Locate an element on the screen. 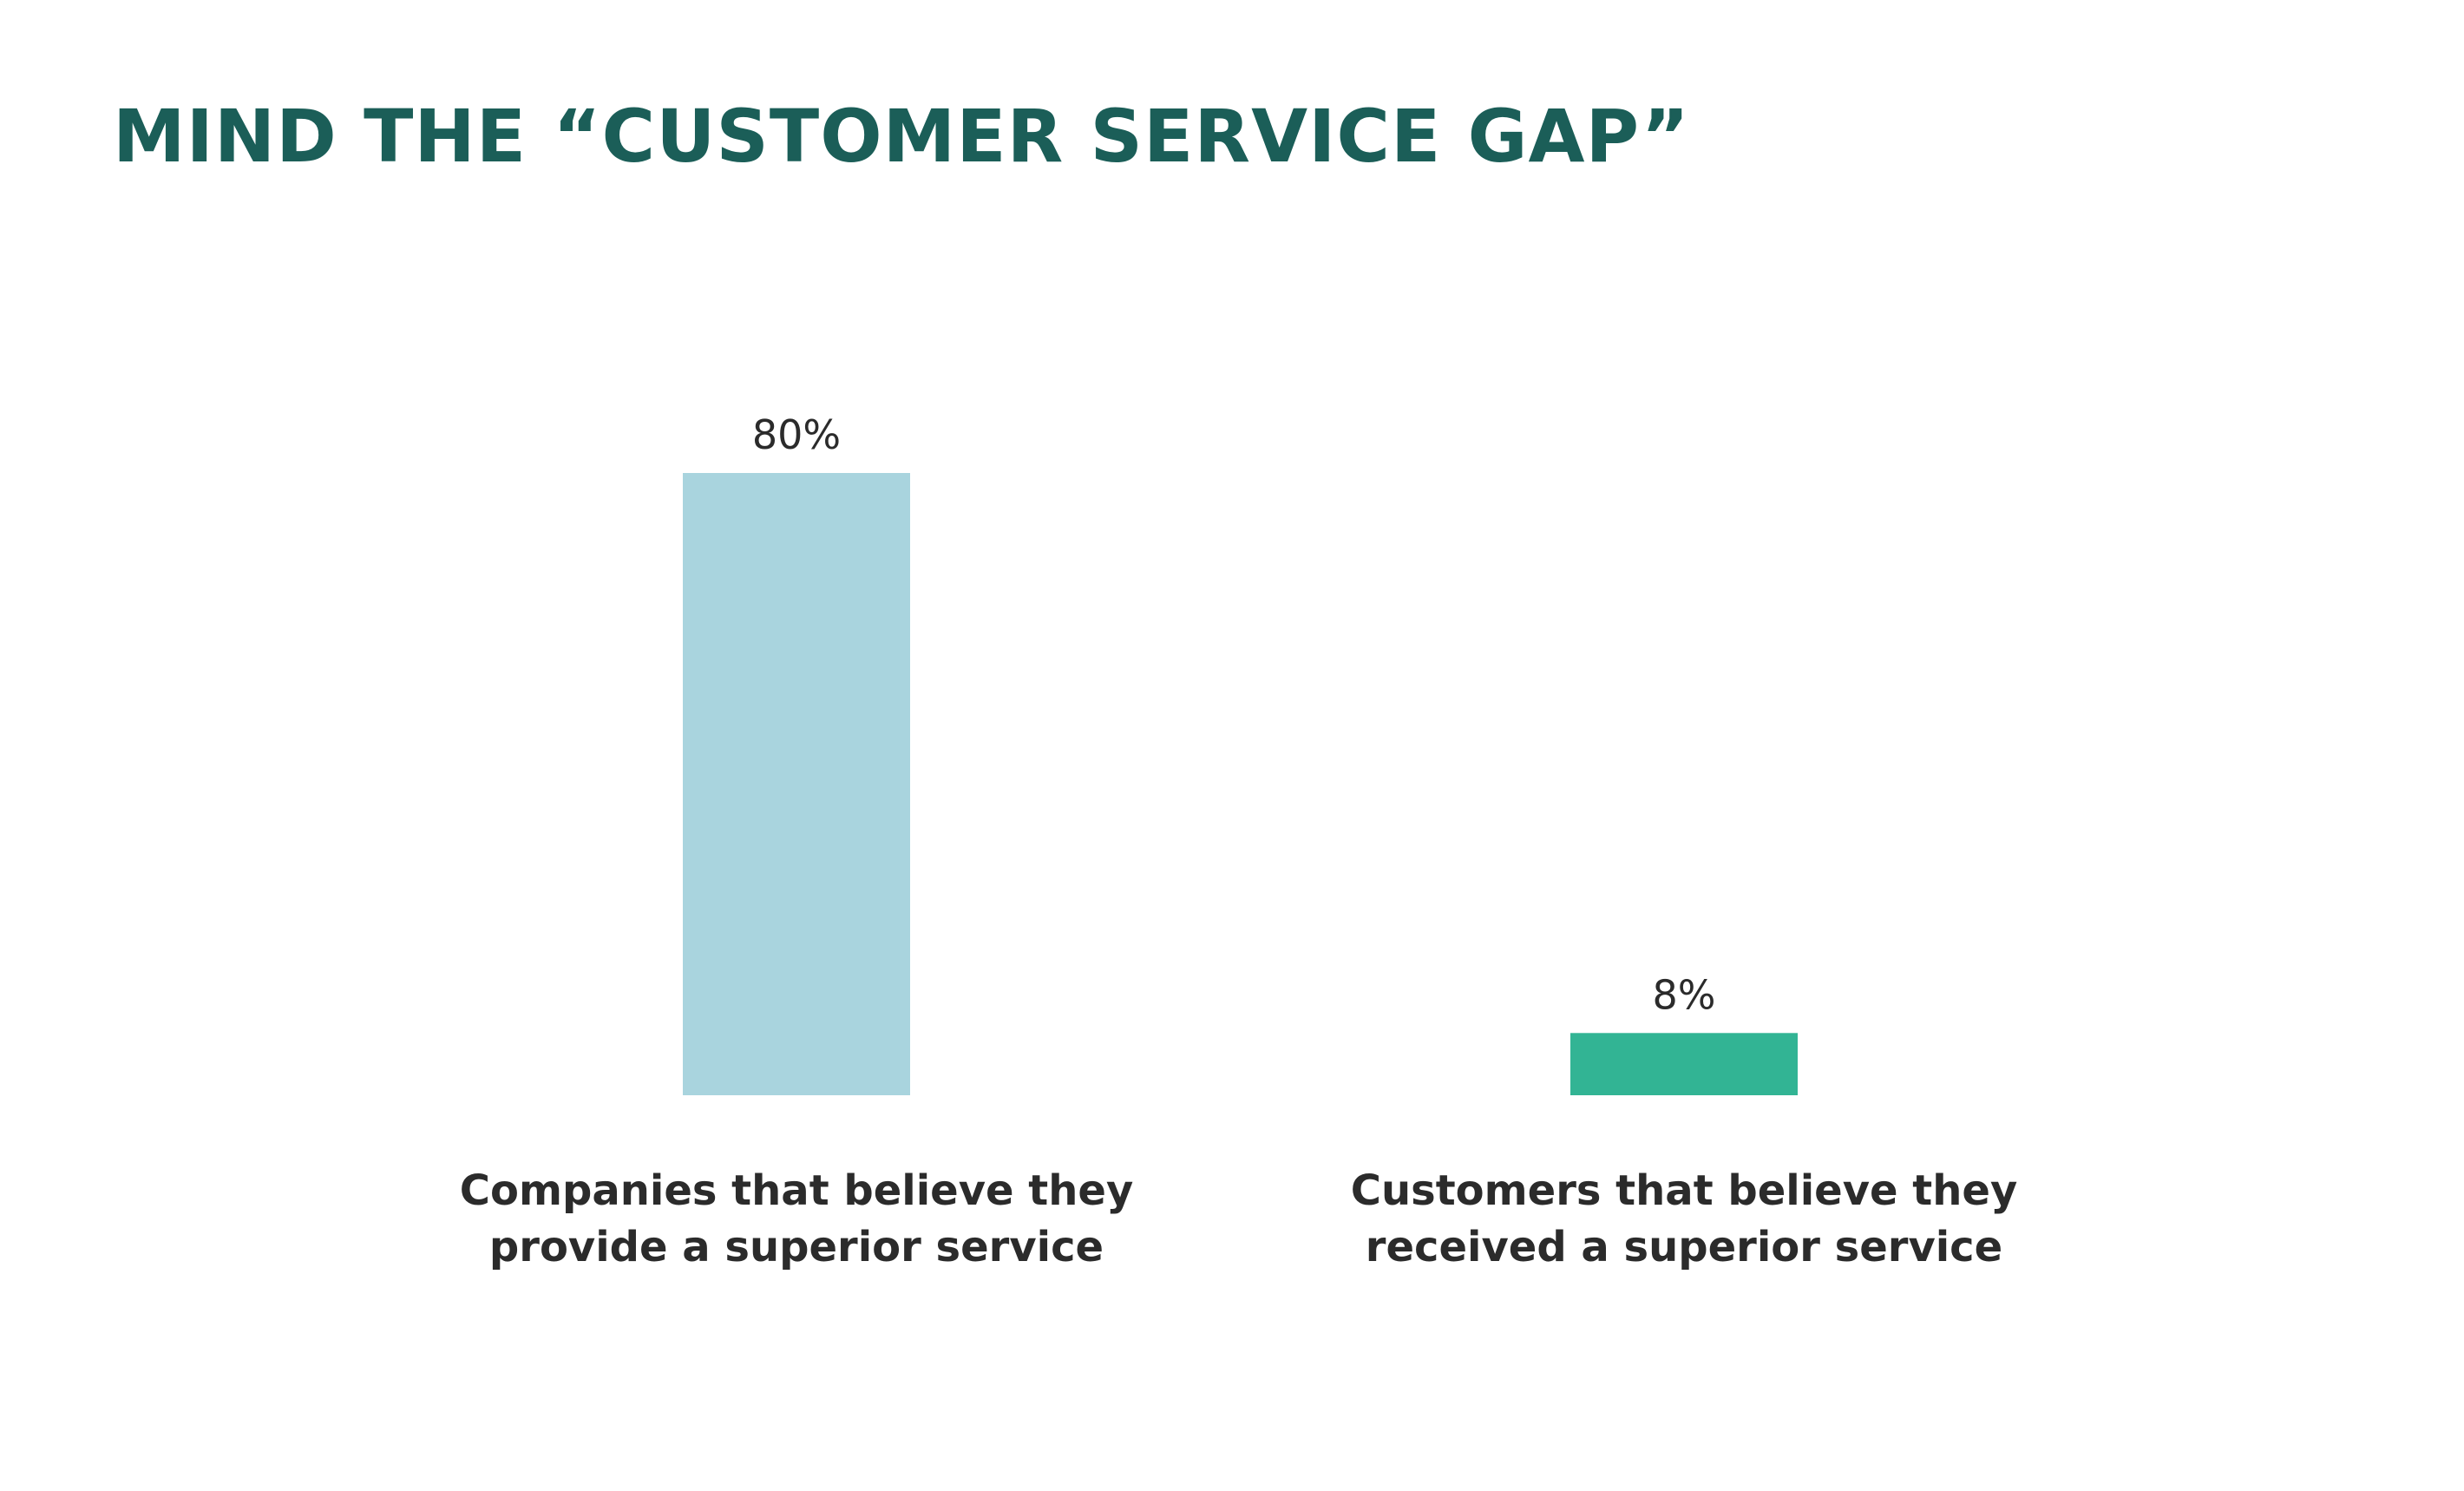 This screenshot has height=1491, width=2464. category-label-1-line-2: provide a superior service is located at coordinates (796, 1247).